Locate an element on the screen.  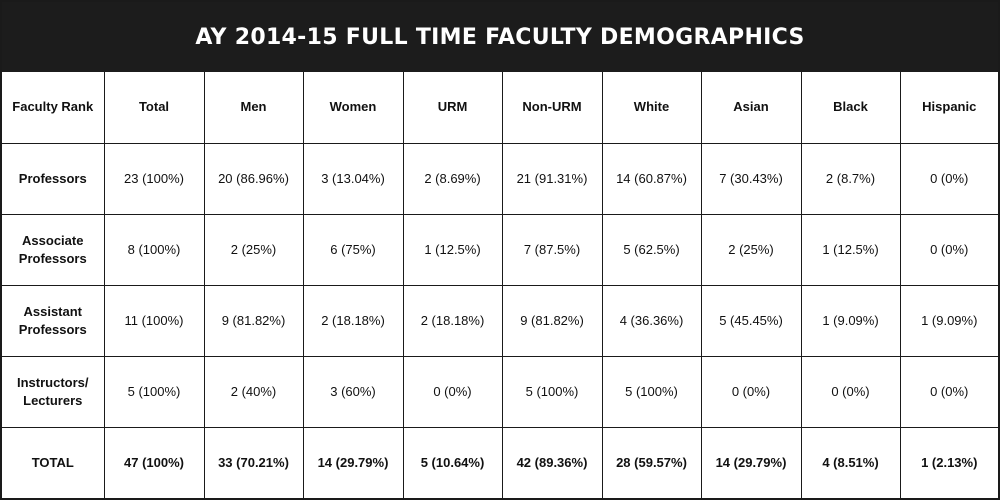
table-cell: 5 (45.45%) is located at coordinates (751, 320).